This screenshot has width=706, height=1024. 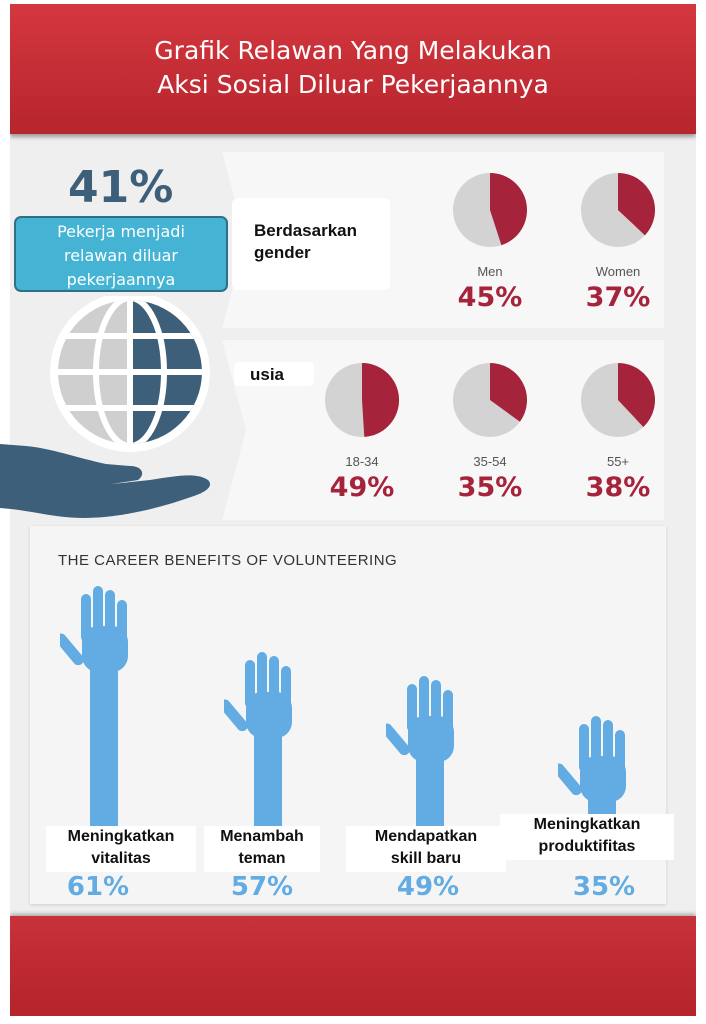 I want to click on benefit-label-2-line-2: teman, so click(x=262, y=858).